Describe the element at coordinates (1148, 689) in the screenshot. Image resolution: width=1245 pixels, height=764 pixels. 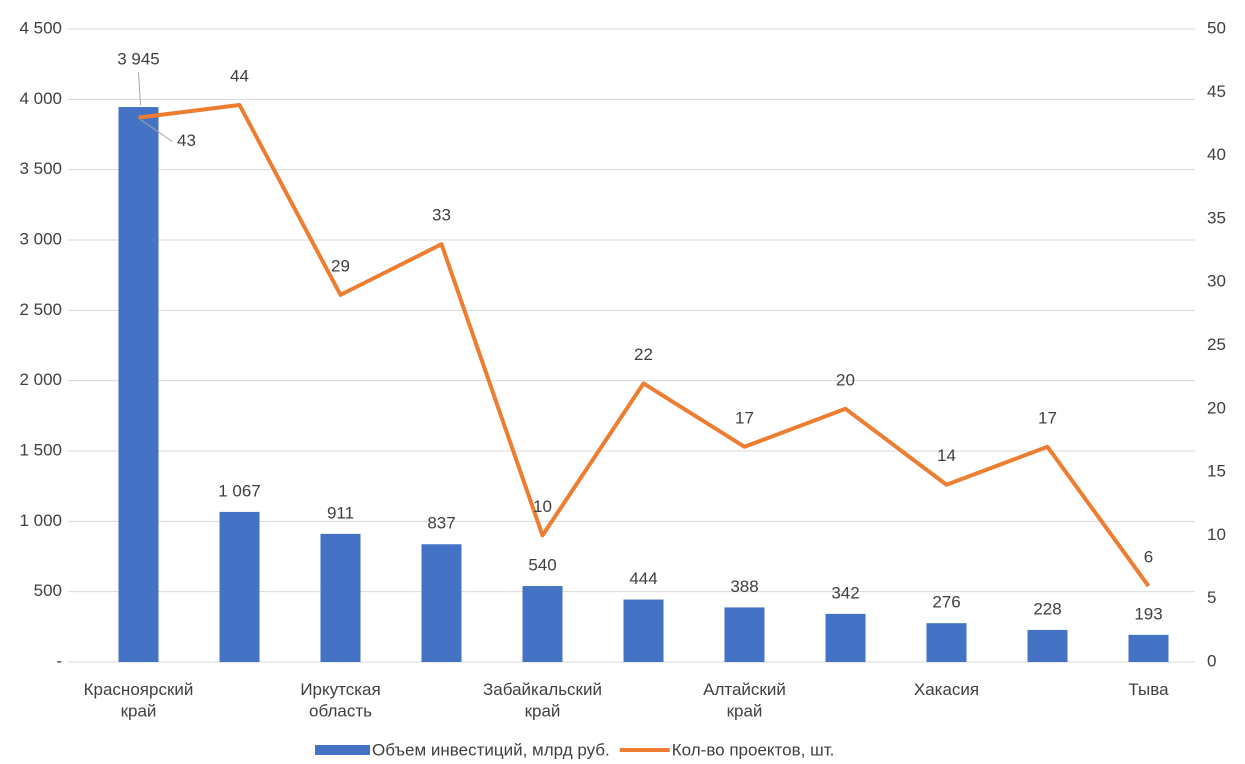
I see `x-tick-label: Тыва` at that location.